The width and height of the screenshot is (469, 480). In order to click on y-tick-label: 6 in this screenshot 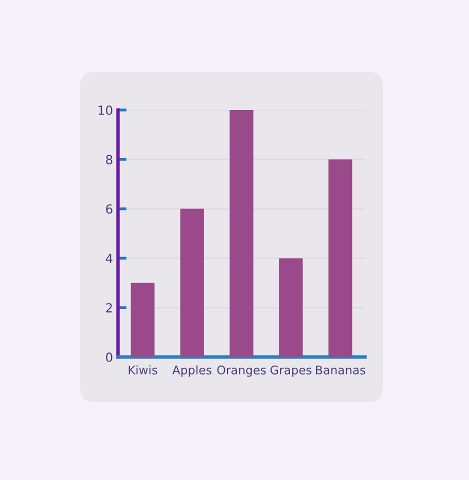, I will do `click(109, 209)`.